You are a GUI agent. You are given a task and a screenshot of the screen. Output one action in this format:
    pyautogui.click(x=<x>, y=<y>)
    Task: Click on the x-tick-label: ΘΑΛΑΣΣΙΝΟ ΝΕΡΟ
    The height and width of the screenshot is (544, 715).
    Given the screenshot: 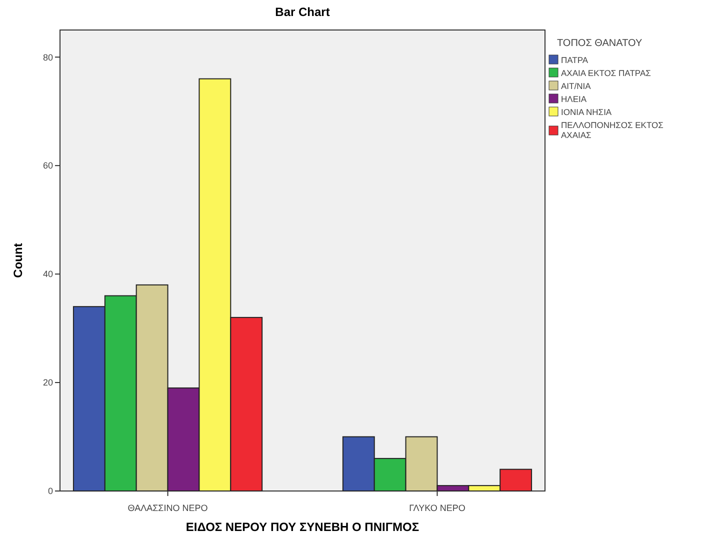 What is the action you would take?
    pyautogui.click(x=168, y=508)
    